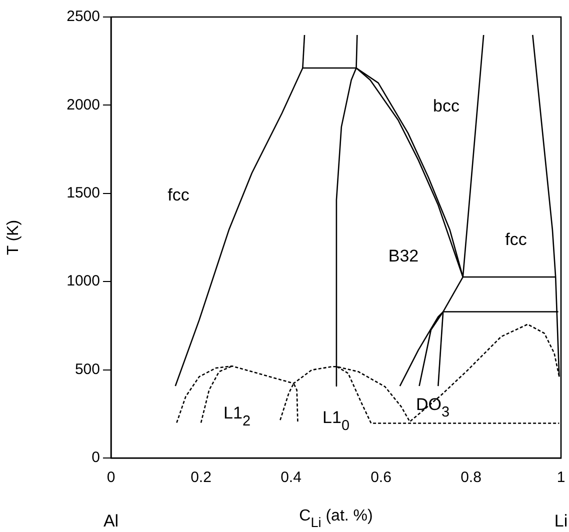 Image resolution: width=569 pixels, height=532 pixels. What do you see at coordinates (83, 281) in the screenshot?
I see `y-tick-label: 1000` at bounding box center [83, 281].